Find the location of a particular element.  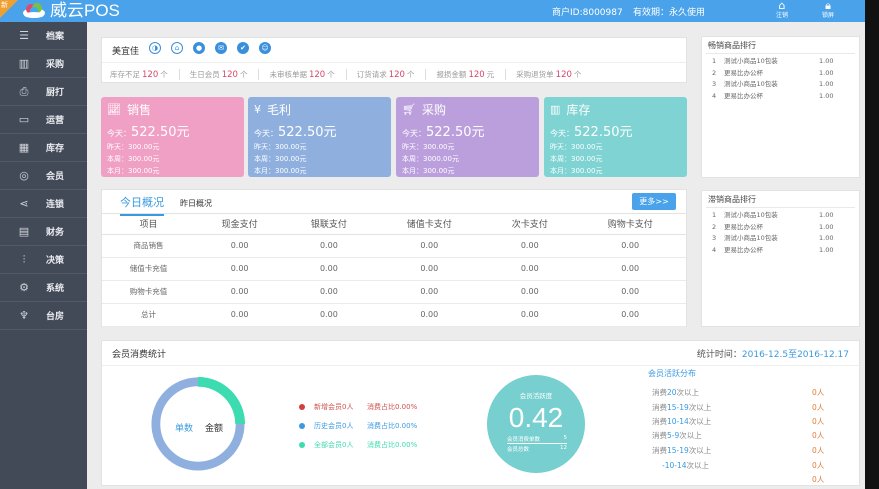

brand-title: 威云POS is located at coordinates (85, 10).